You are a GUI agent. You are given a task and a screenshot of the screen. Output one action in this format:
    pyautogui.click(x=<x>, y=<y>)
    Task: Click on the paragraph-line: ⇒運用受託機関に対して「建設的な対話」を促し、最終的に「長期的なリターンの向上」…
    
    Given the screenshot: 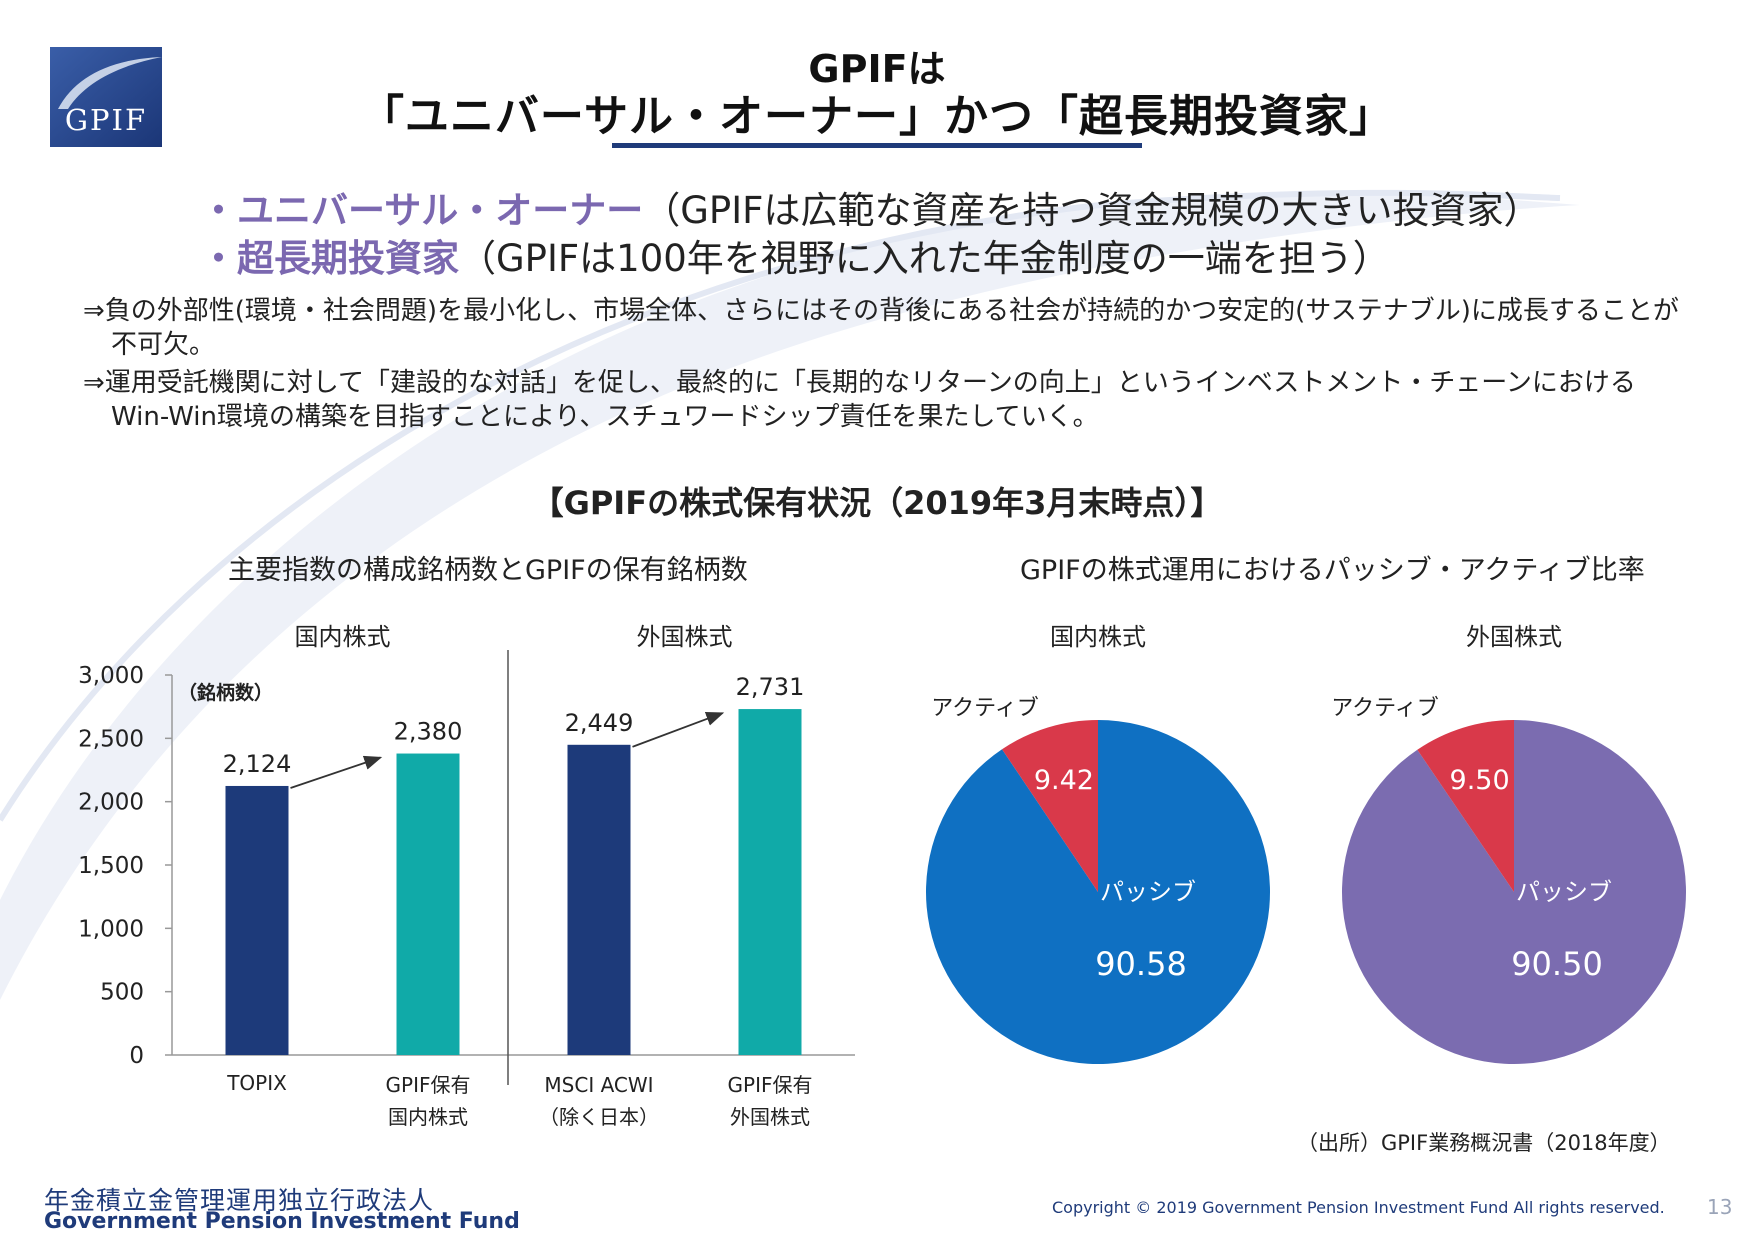 What is the action you would take?
    pyautogui.click(x=859, y=383)
    